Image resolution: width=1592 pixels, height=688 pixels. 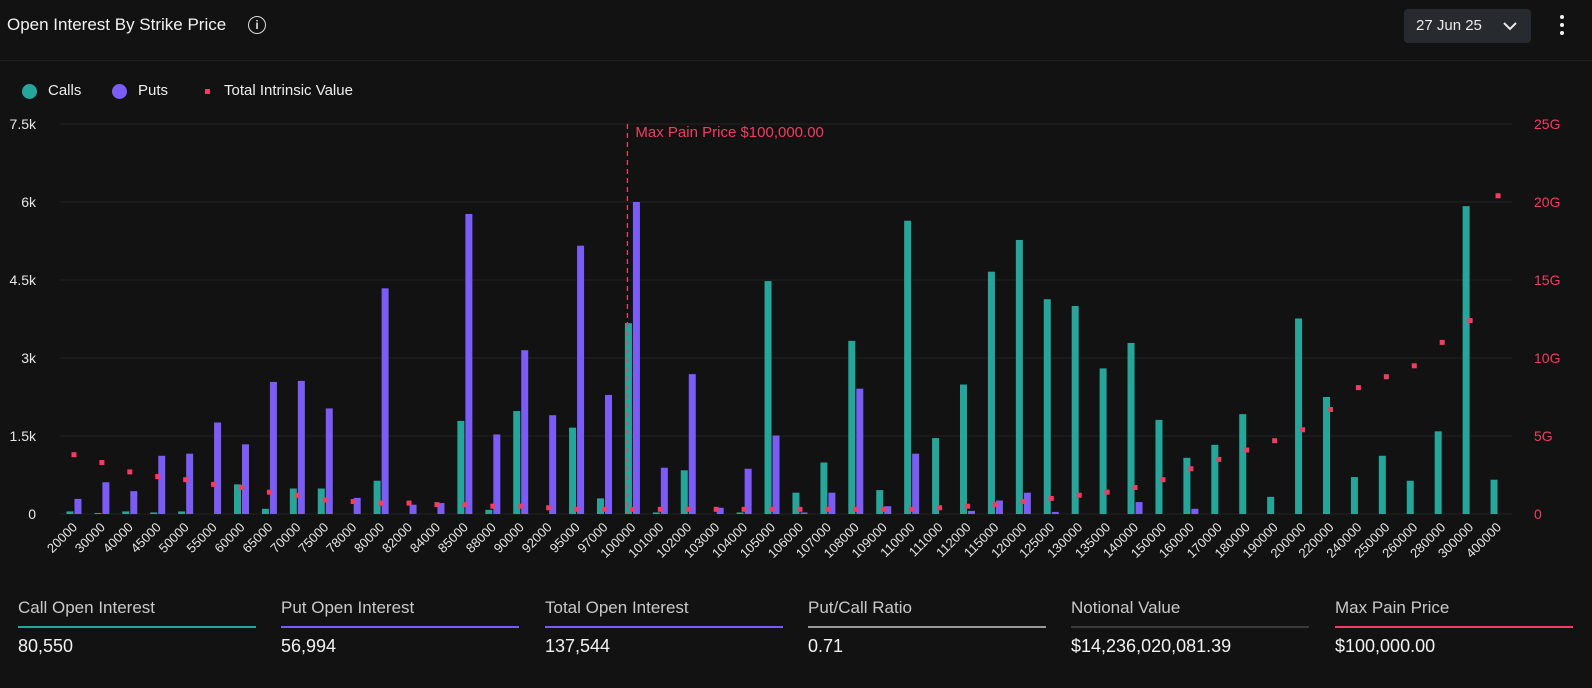 What do you see at coordinates (29, 91) in the screenshot?
I see `legend-marker-calls` at bounding box center [29, 91].